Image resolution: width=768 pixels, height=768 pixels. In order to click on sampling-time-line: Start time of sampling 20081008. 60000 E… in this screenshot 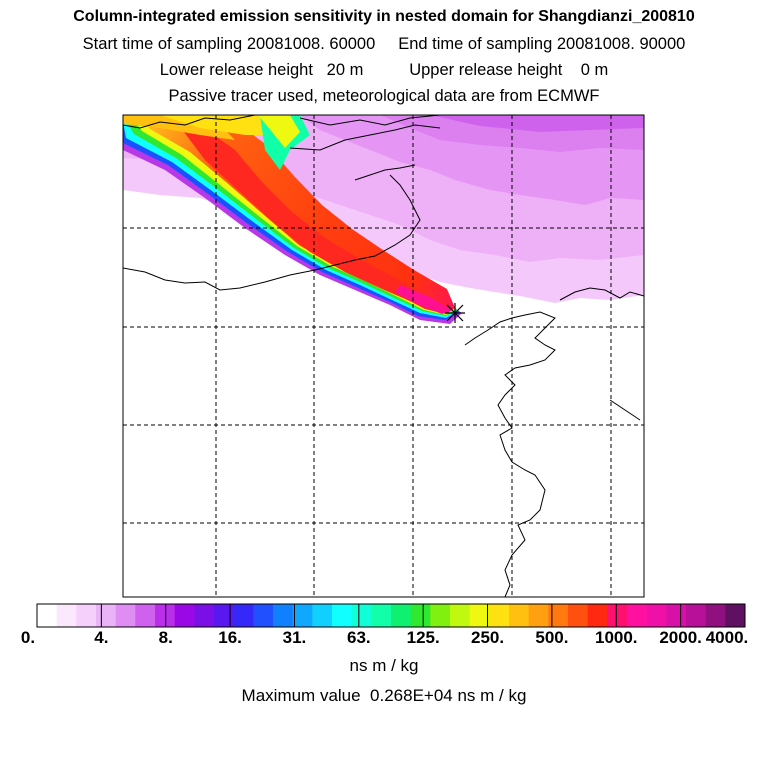, I will do `click(384, 44)`.